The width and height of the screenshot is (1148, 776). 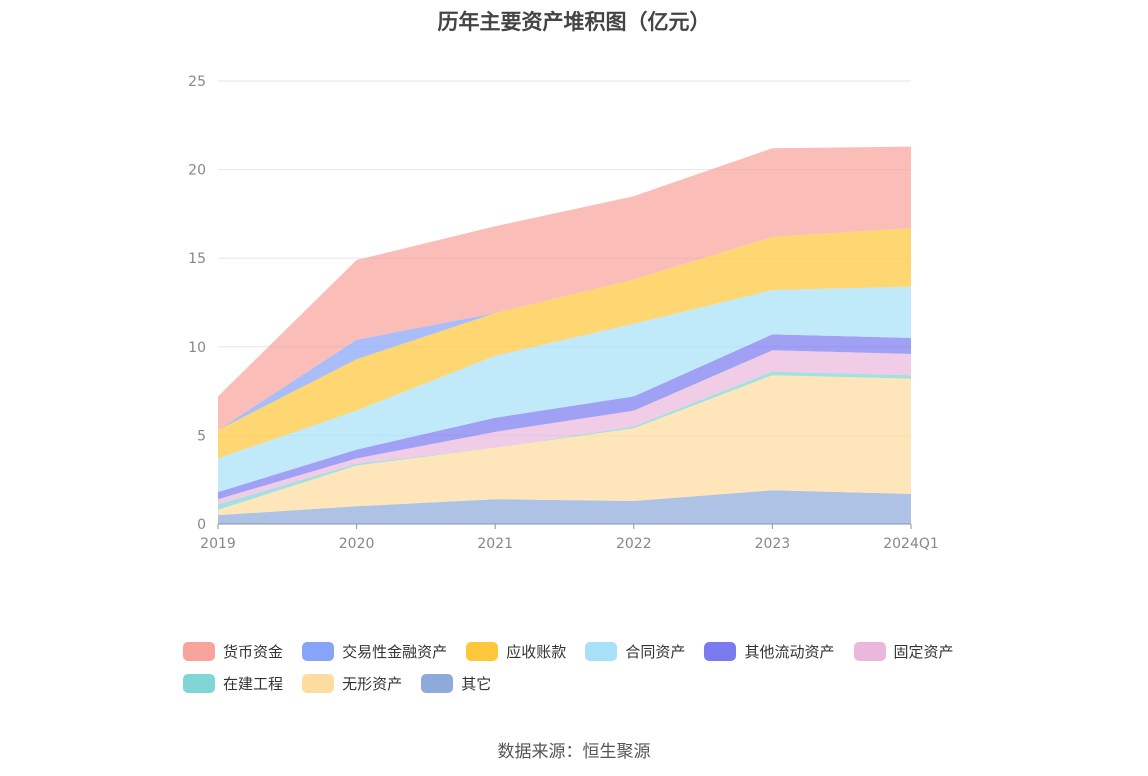 I want to click on legend-label: 在建工程, so click(x=253, y=683).